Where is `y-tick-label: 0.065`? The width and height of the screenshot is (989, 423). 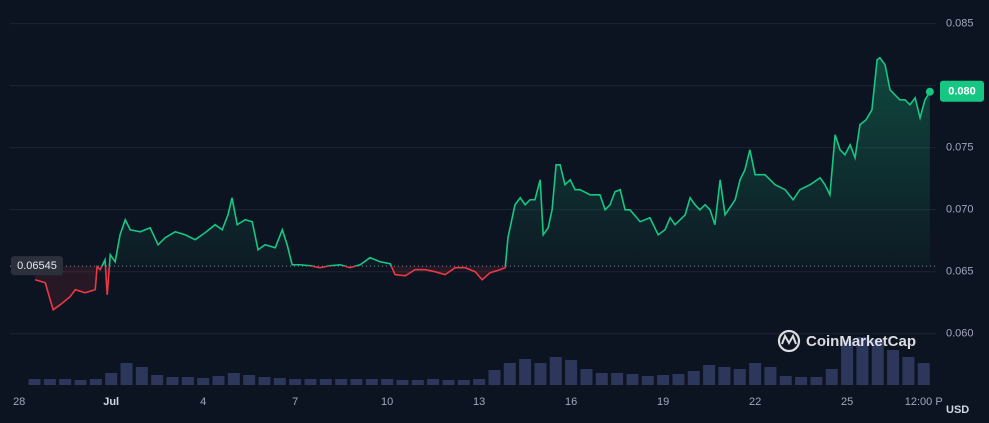
y-tick-label: 0.065 is located at coordinates (960, 272).